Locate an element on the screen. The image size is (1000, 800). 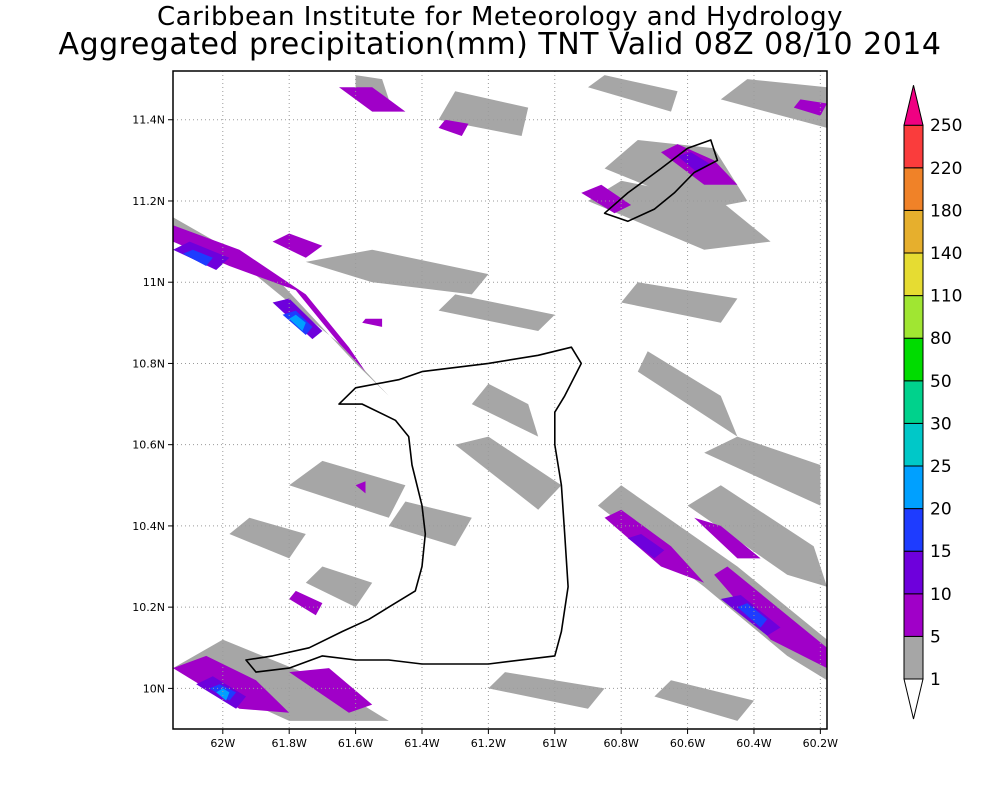
x-tick-label: 61.2W is located at coordinates (488, 743).